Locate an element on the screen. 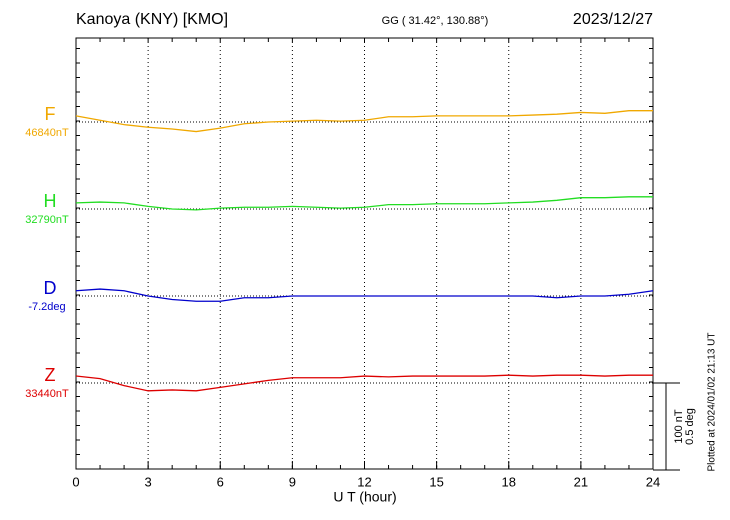 The width and height of the screenshot is (730, 520). chart-title: Kanoya (KNY) [KMO] is located at coordinates (152, 19).